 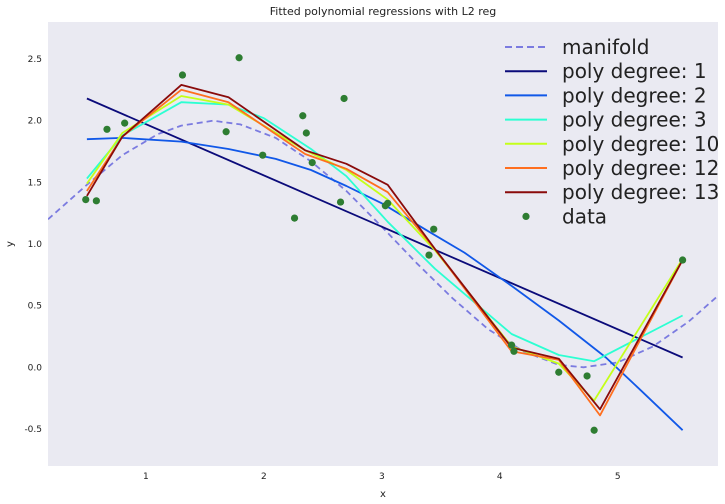 What do you see at coordinates (526, 216) in the screenshot?
I see `legend-swatch` at bounding box center [526, 216].